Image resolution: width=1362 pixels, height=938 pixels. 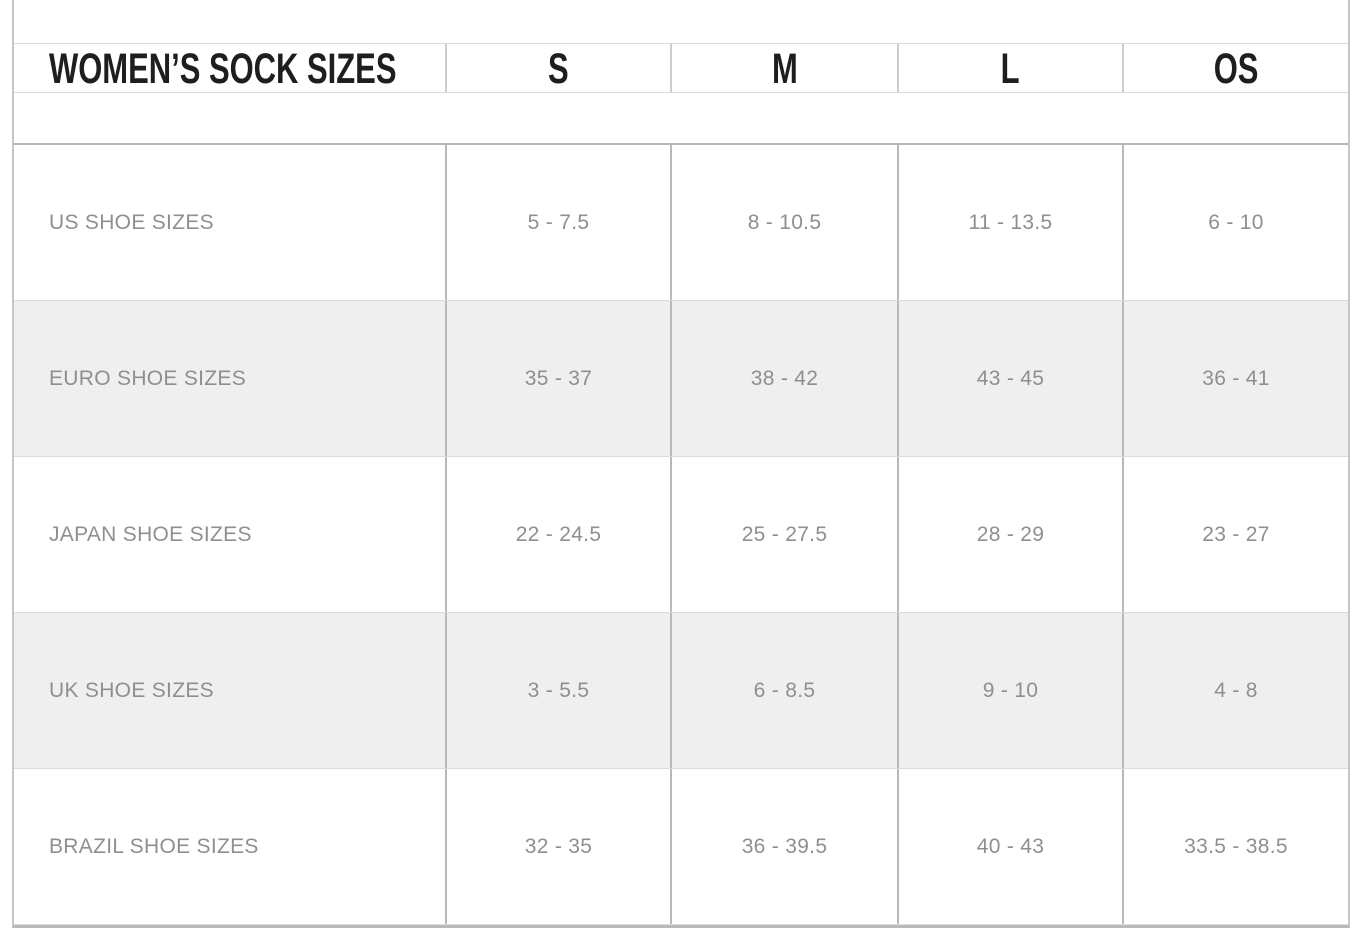 I want to click on row-label: EURO SHOE SIZES, so click(x=148, y=378).